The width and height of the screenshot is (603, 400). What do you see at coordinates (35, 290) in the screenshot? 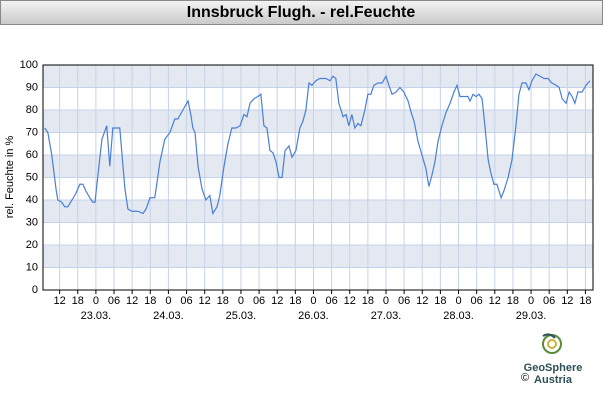
I see `y-tick-label: 0` at bounding box center [35, 290].